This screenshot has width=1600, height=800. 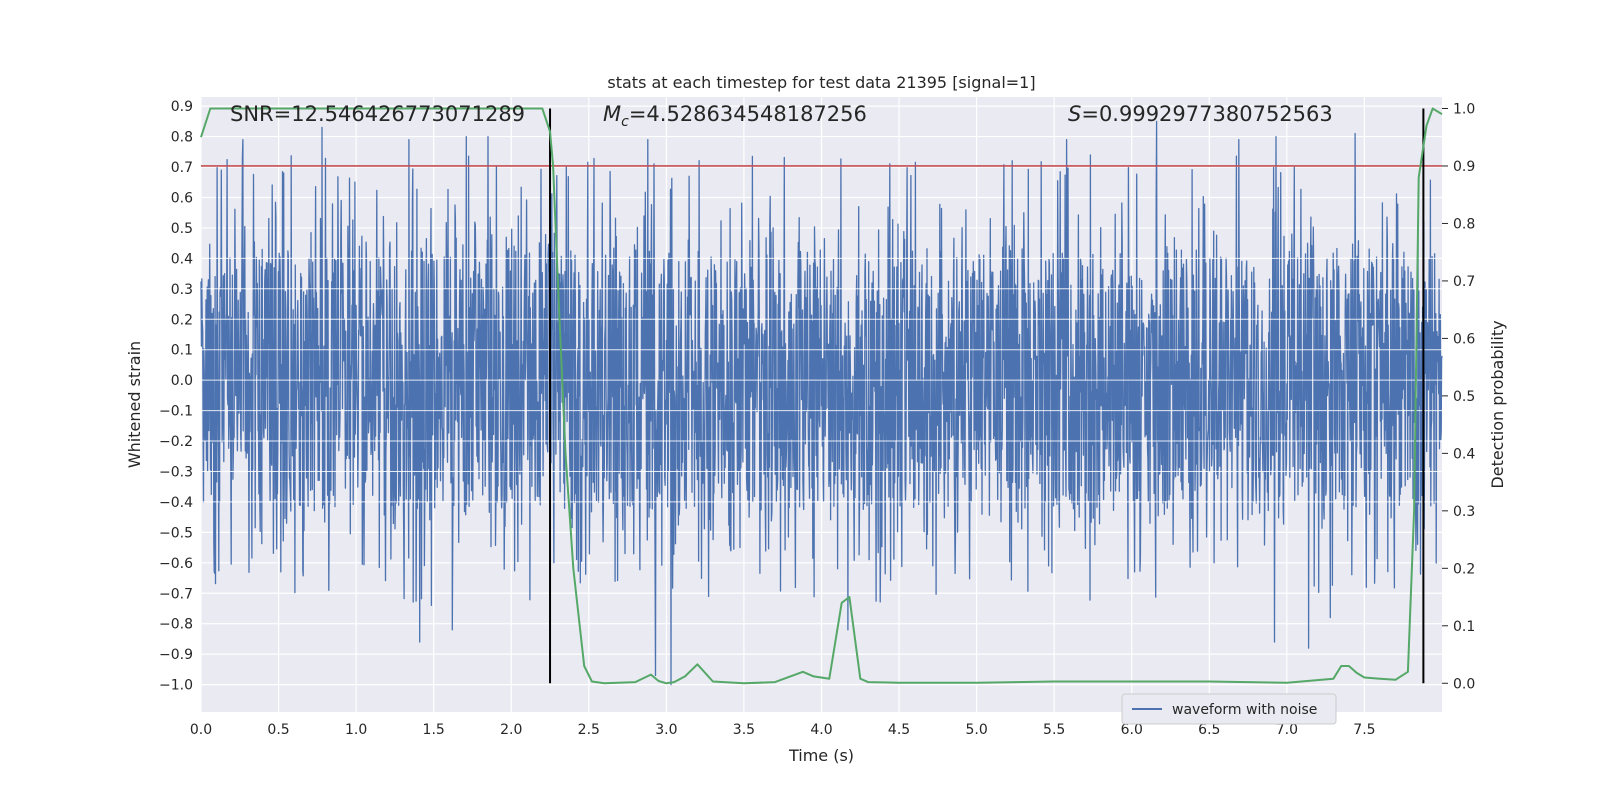 What do you see at coordinates (821, 730) in the screenshot?
I see `x-tick-label: 4.0` at bounding box center [821, 730].